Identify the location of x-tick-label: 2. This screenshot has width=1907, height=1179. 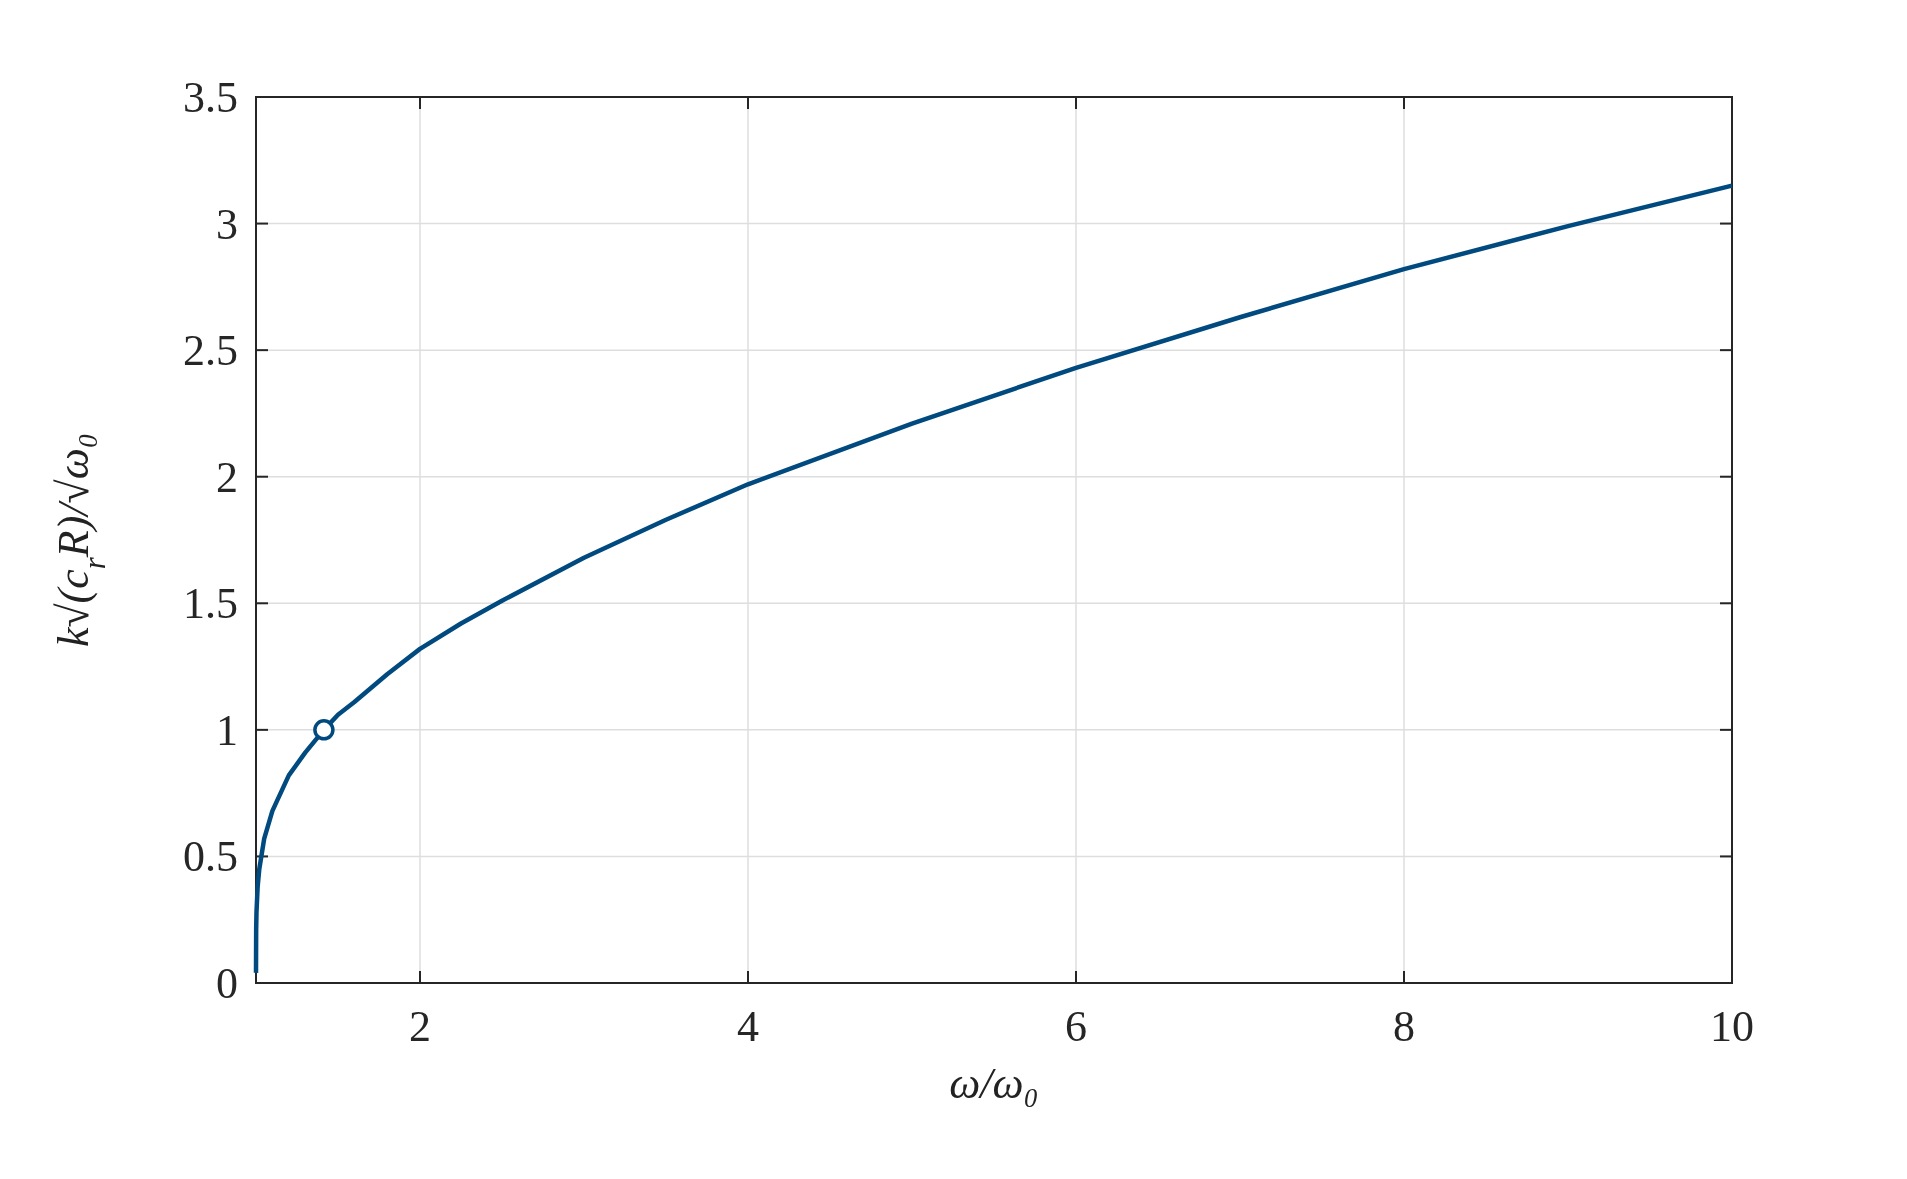
(420, 1026).